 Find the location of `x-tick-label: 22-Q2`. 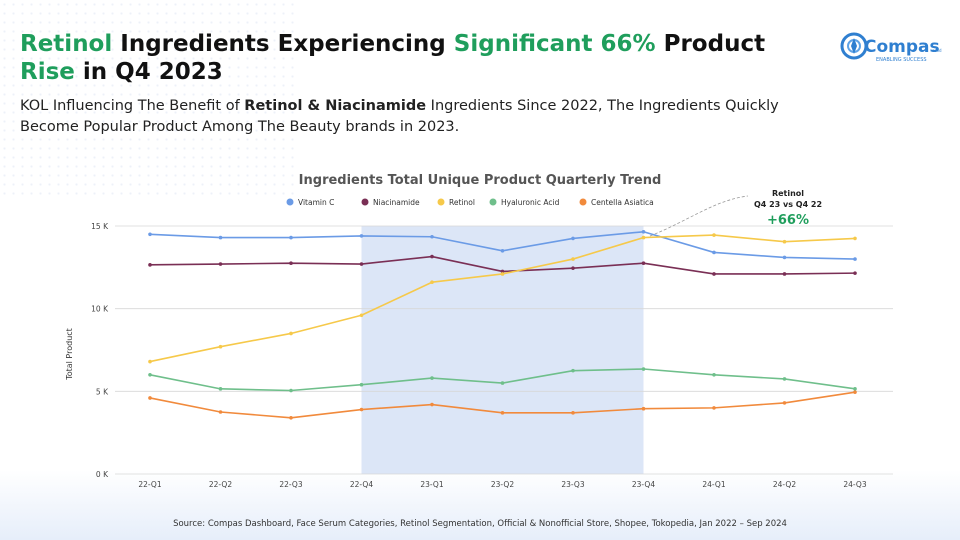

x-tick-label: 22-Q2 is located at coordinates (220, 484).